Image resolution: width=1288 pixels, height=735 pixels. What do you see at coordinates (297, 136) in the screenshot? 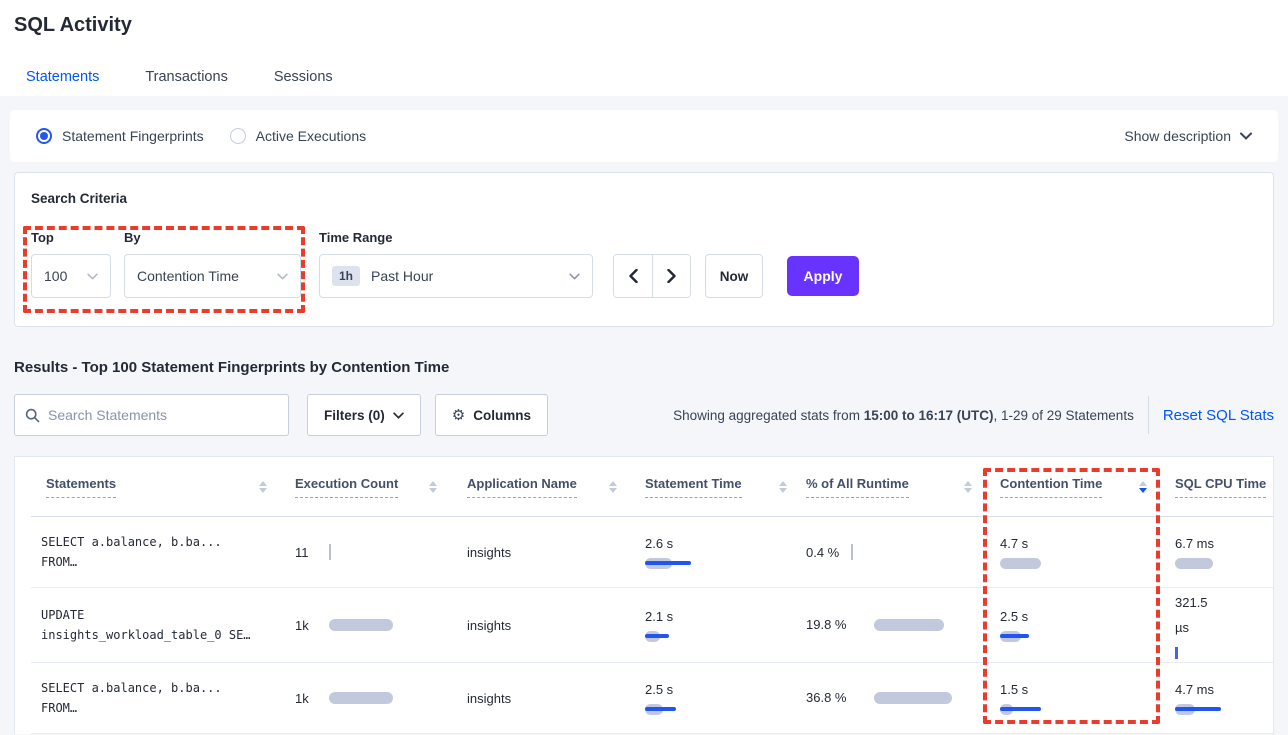
I see `radio-option-active-executions: Active Executions` at bounding box center [297, 136].